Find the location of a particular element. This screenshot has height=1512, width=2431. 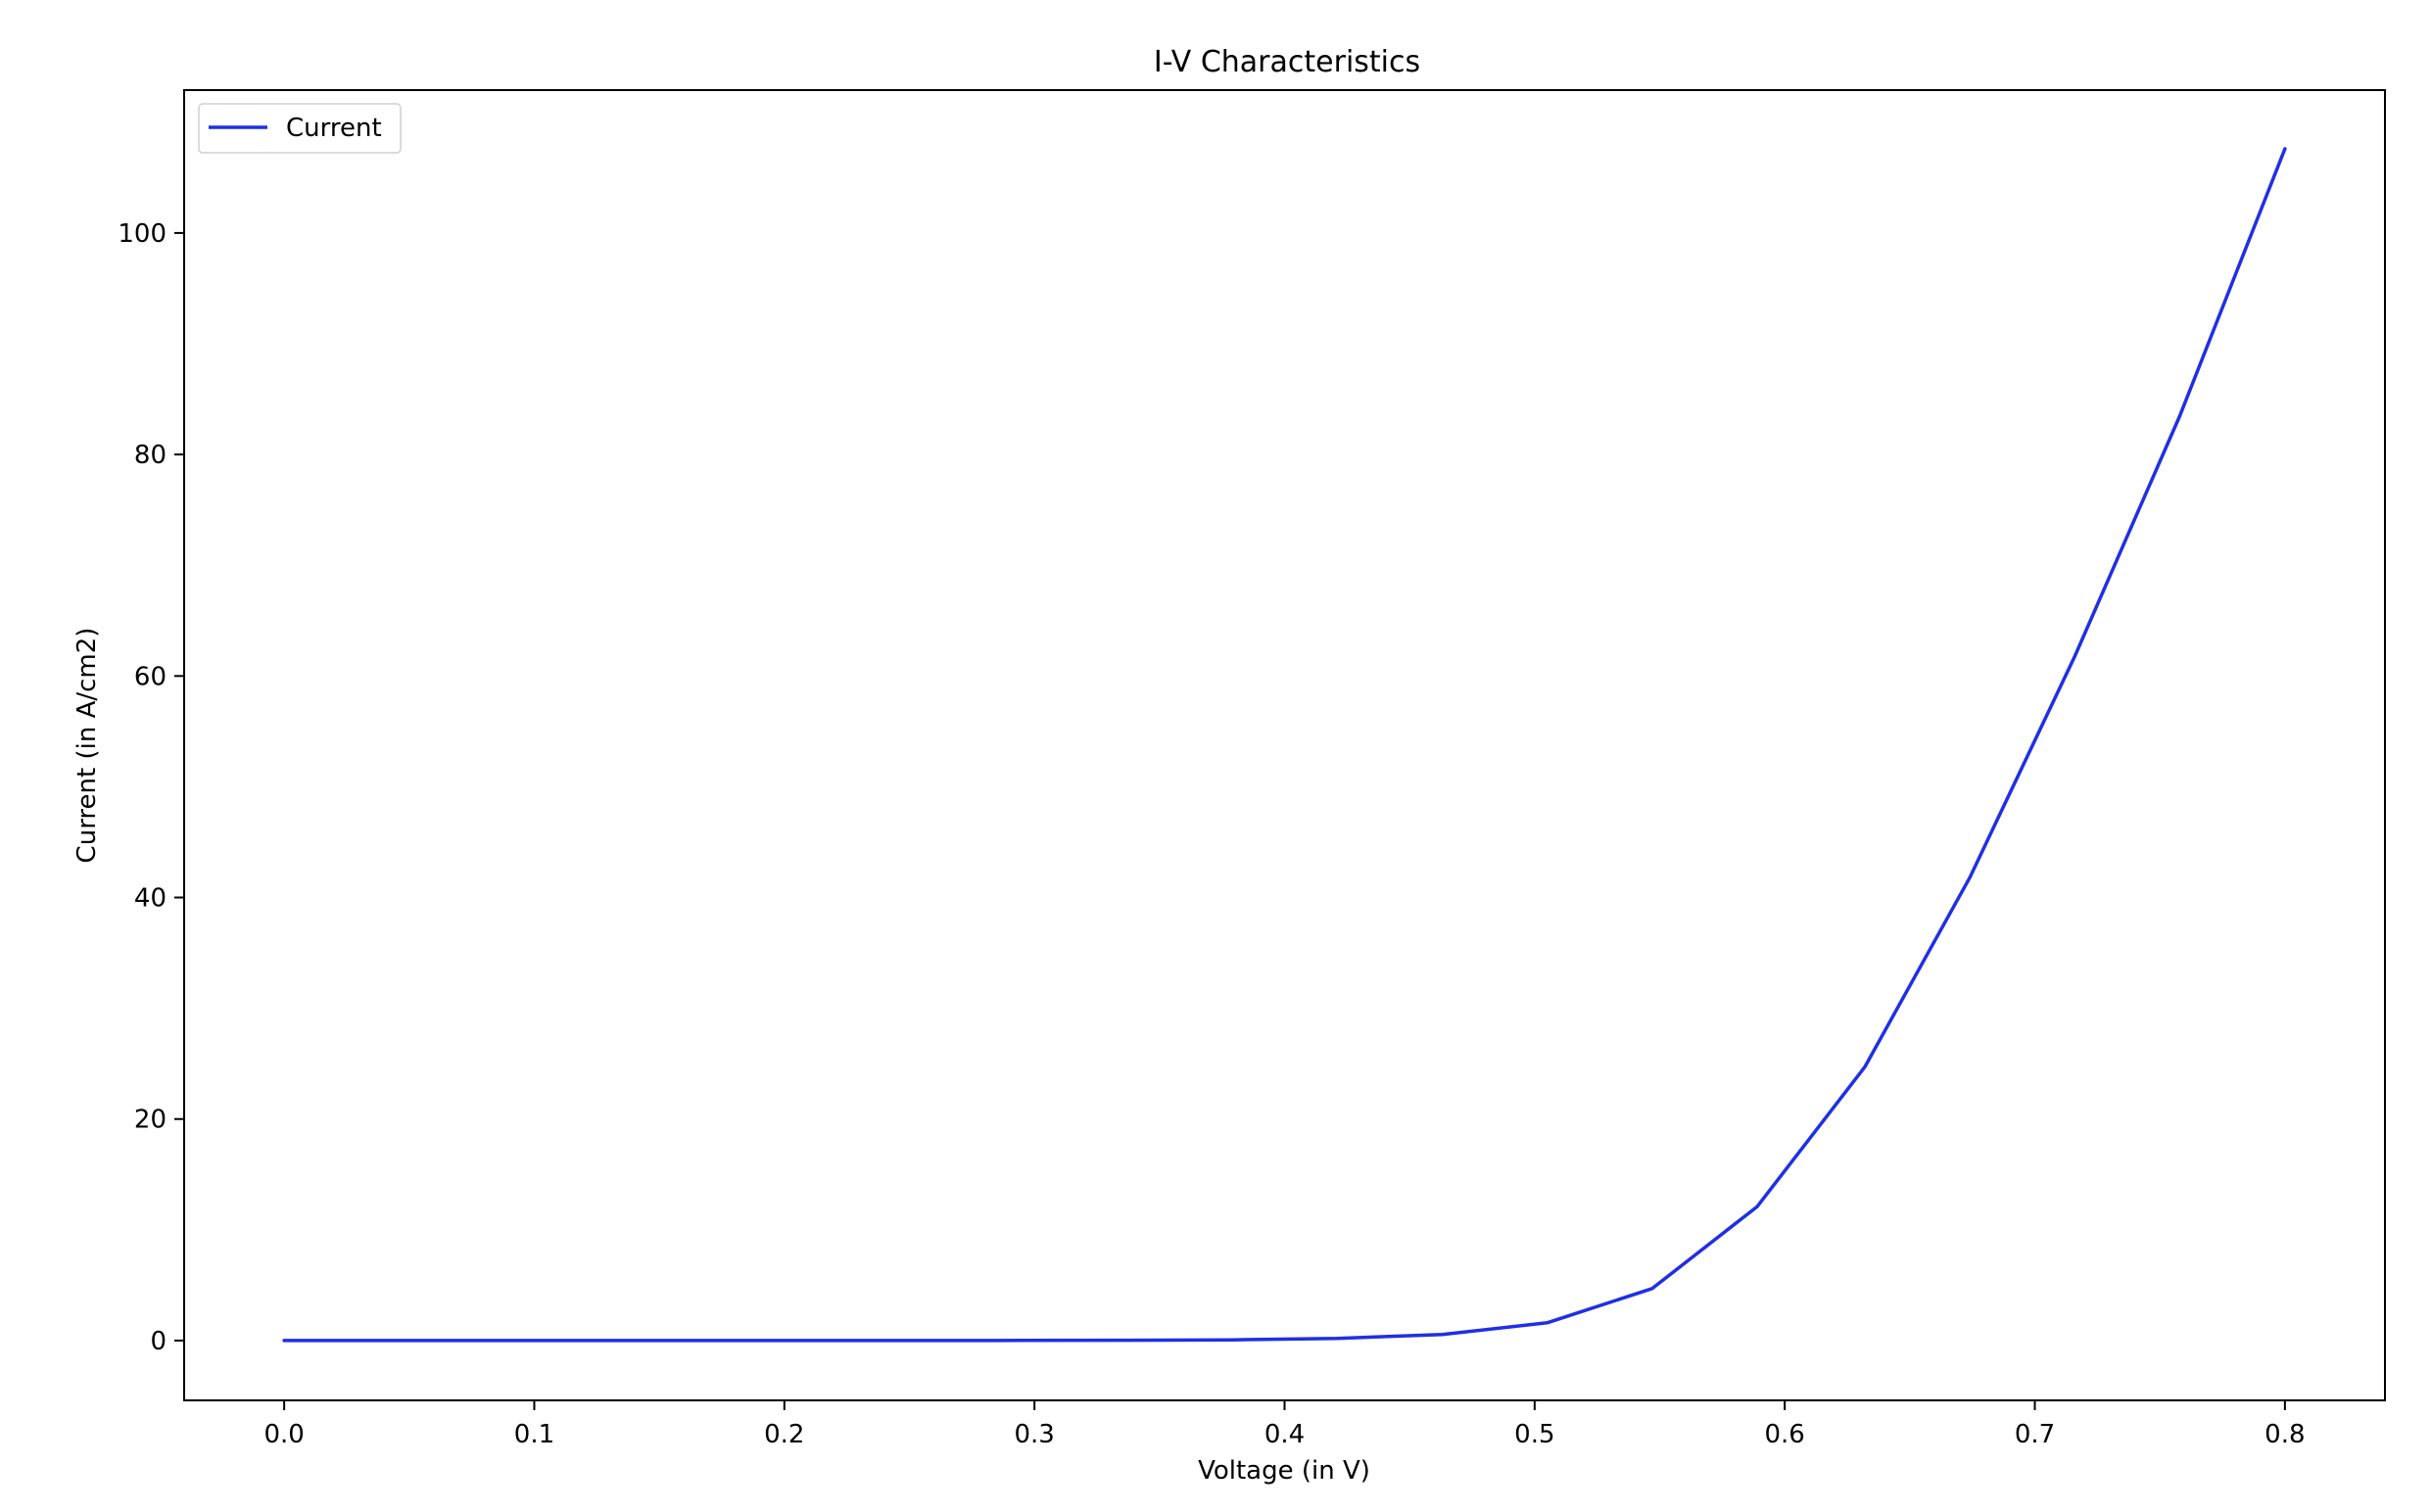

y-tick-label: 100 is located at coordinates (143, 234).